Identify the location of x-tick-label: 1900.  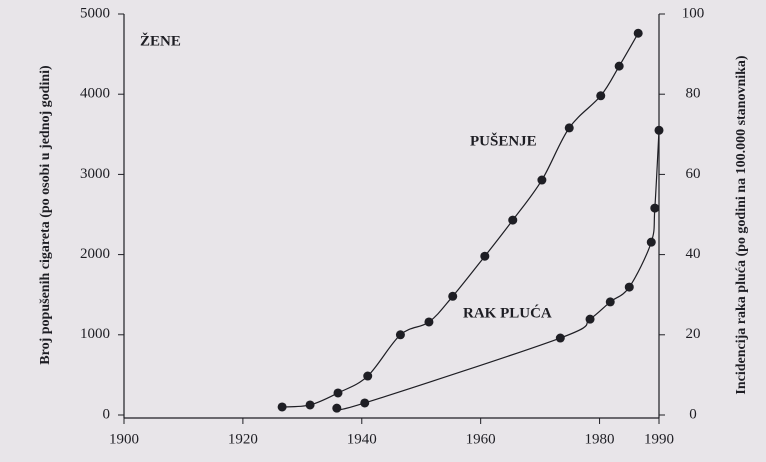
(124, 439).